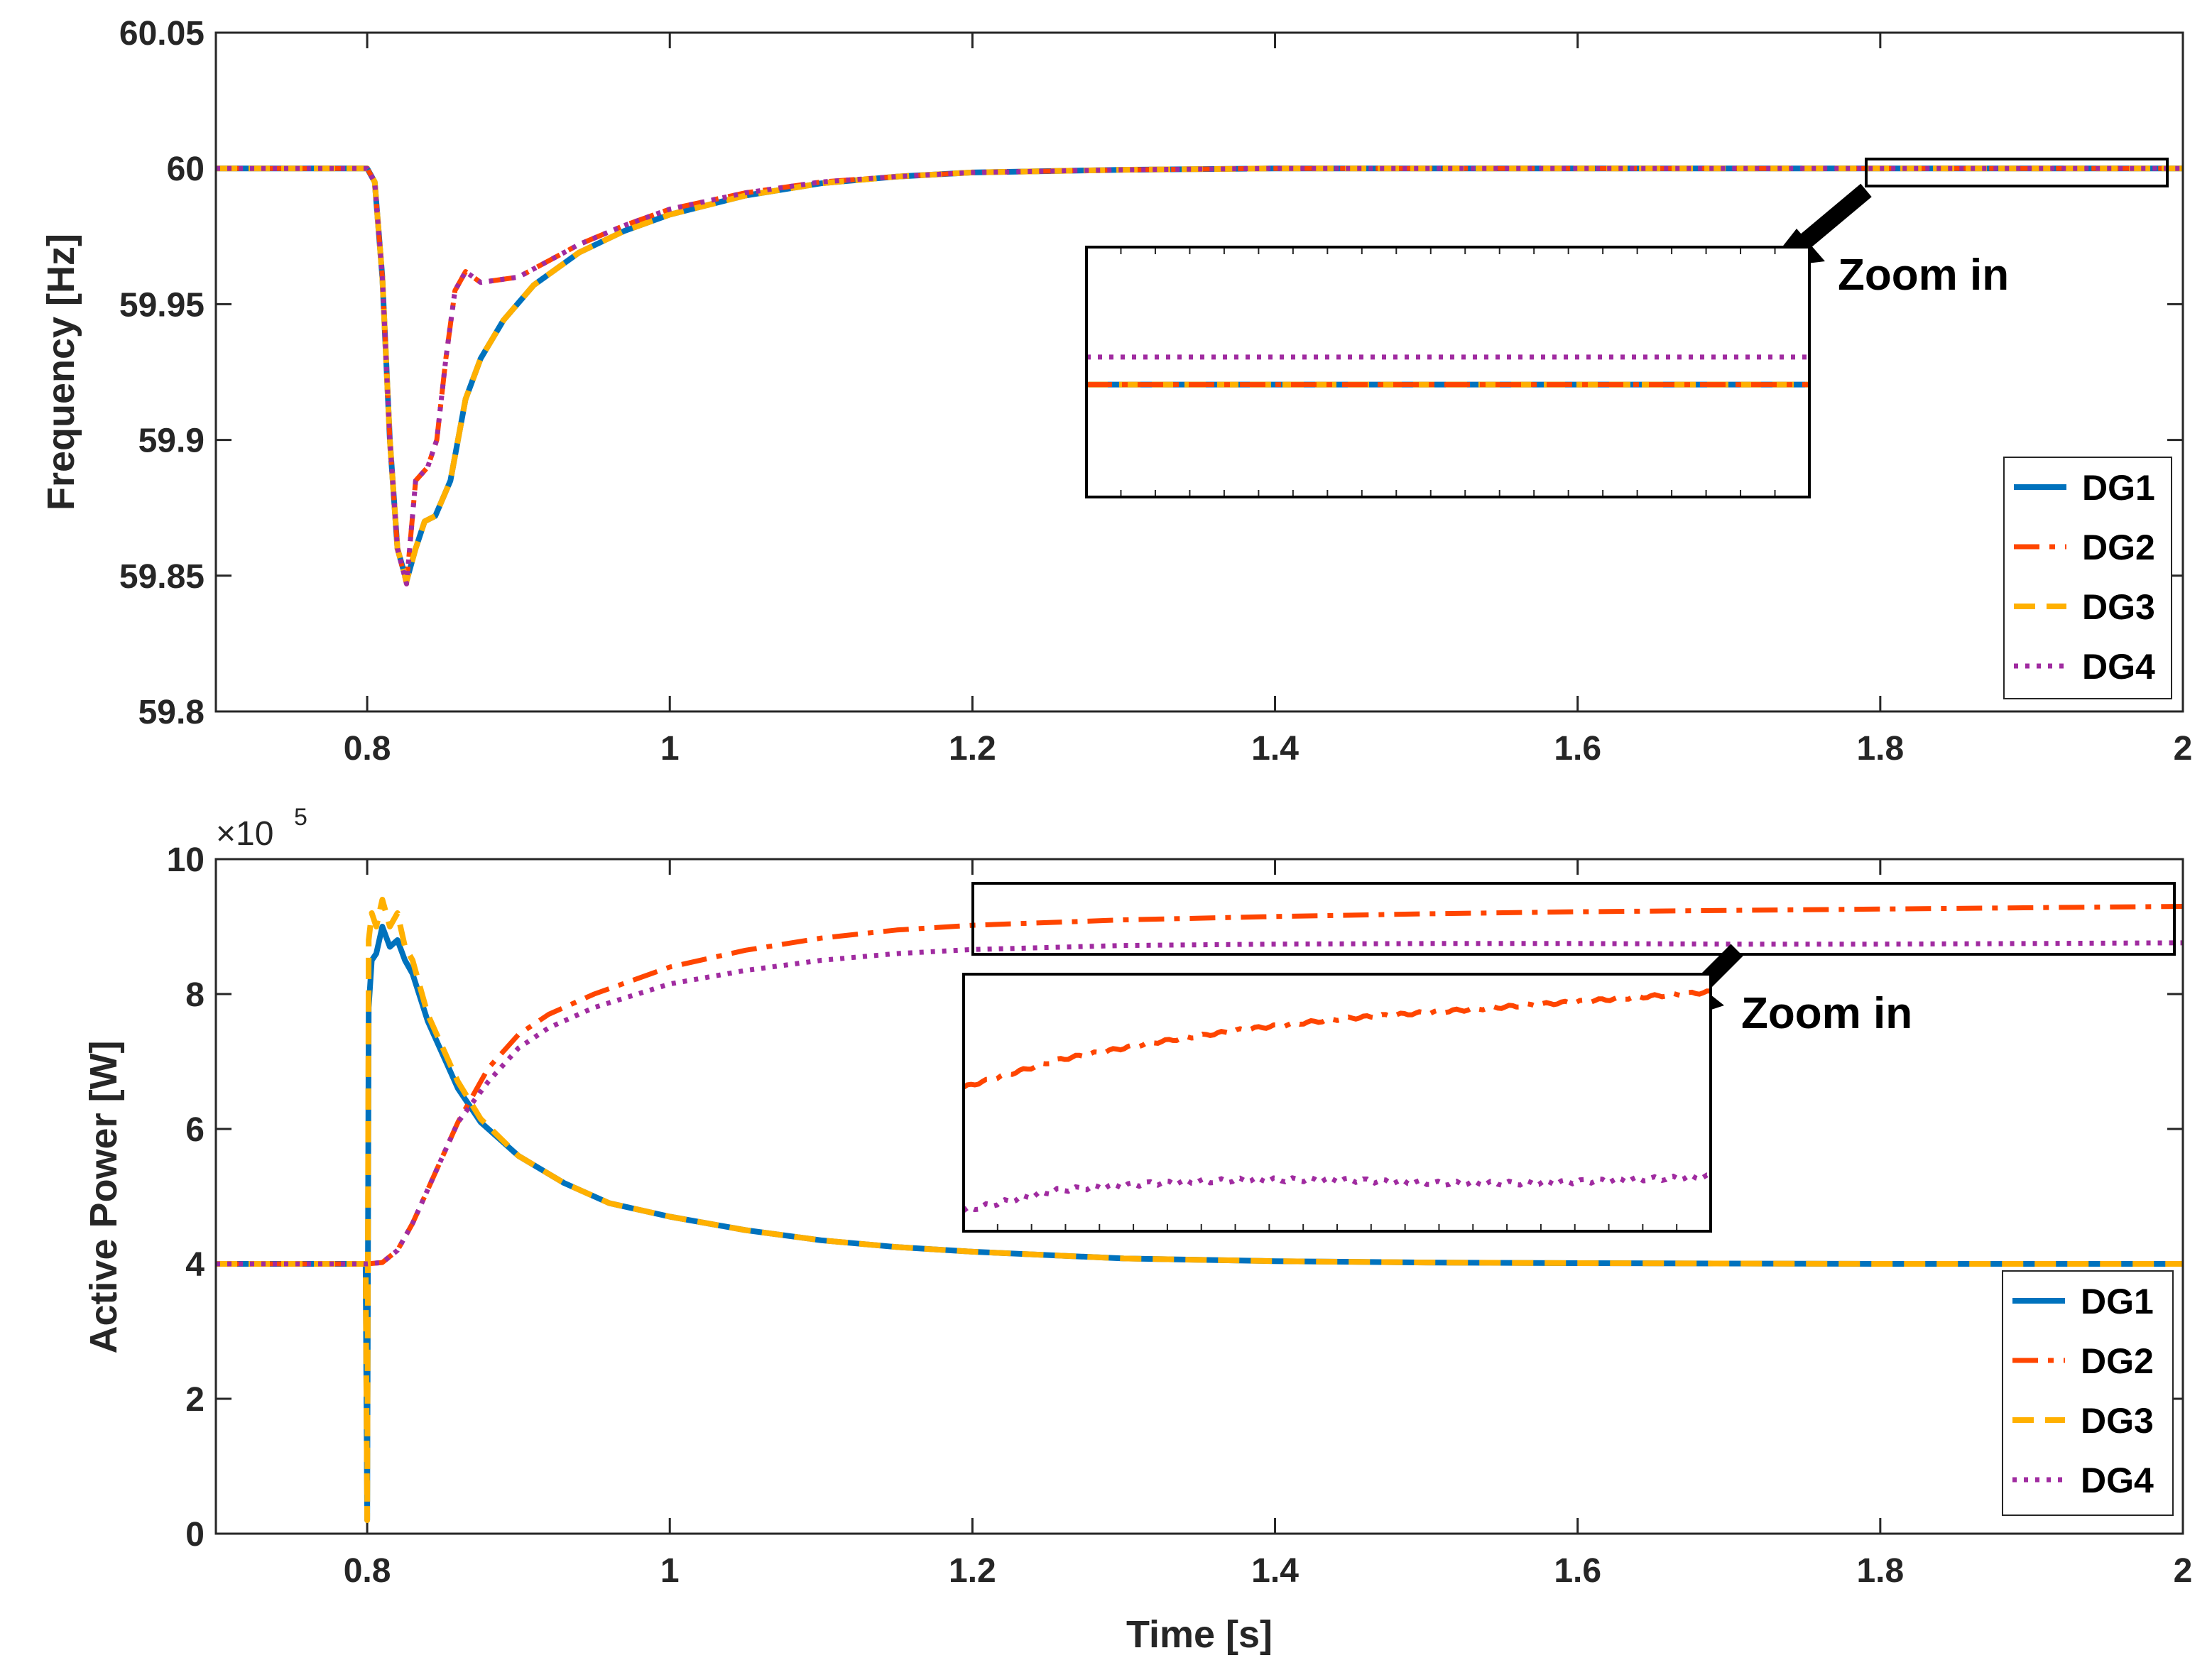 Image resolution: width=2212 pixels, height=1670 pixels. What do you see at coordinates (1337, 1192) in the screenshot?
I see `inset-series-dg4` at bounding box center [1337, 1192].